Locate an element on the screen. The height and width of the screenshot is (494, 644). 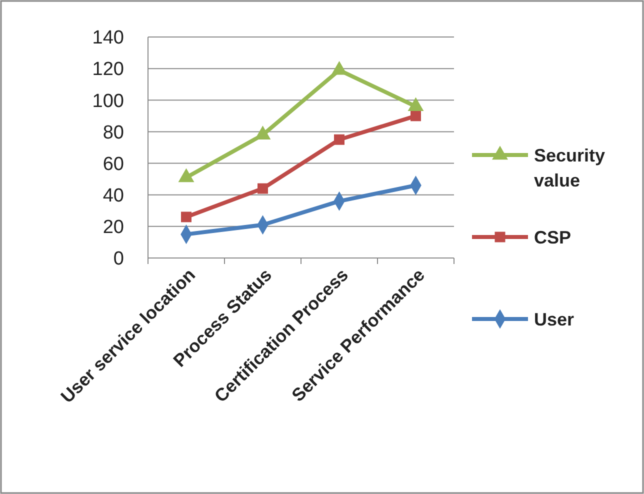
legend-label: User is located at coordinates (554, 319).